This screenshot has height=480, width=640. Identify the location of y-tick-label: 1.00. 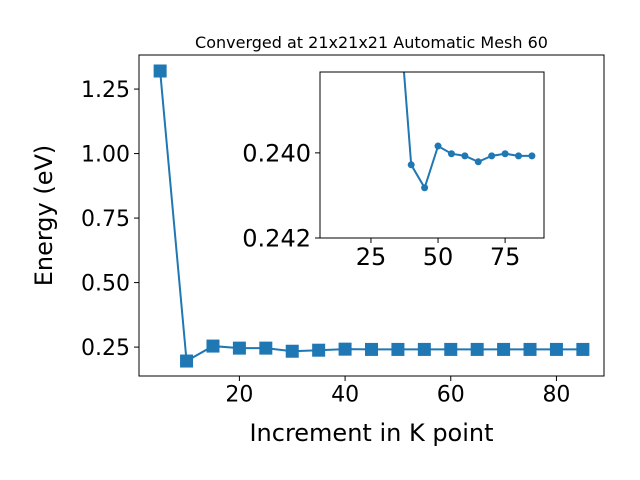
(105, 154).